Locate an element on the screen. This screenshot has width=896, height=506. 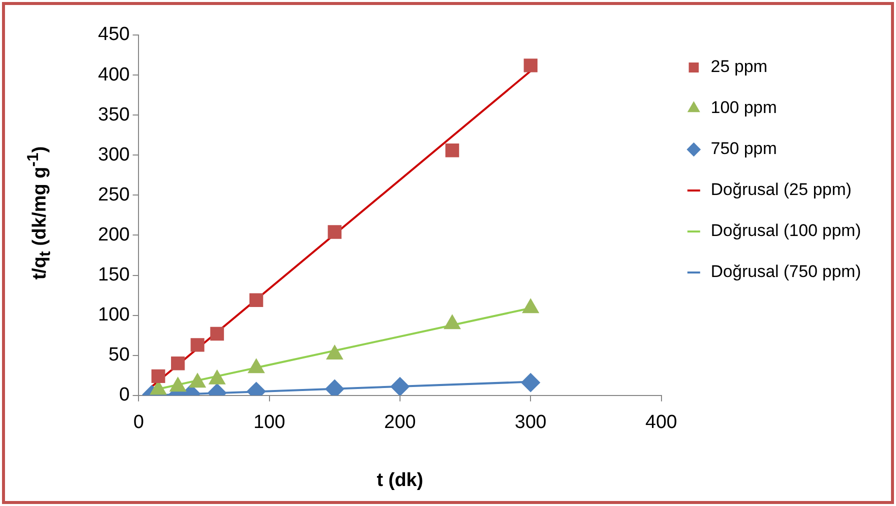
legend-label: Doğrusal (100 ppm) is located at coordinates (786, 230).